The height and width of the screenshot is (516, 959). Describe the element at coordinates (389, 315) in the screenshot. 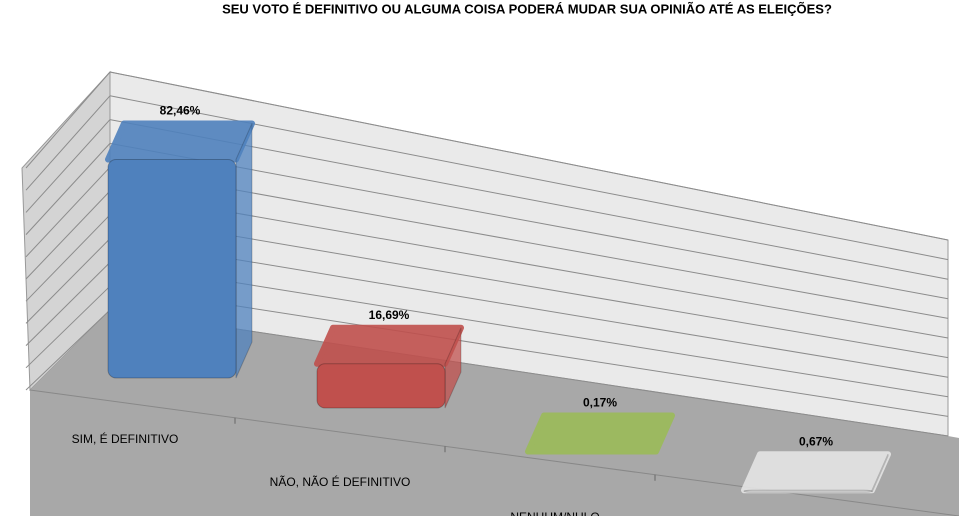

I see `value-label: 16,69%` at that location.